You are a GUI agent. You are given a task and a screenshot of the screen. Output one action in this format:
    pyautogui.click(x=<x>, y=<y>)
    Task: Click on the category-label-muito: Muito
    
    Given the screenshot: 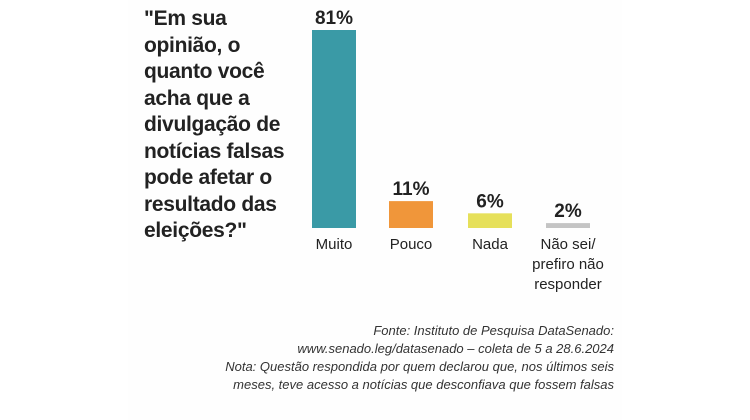 What is the action you would take?
    pyautogui.click(x=334, y=244)
    